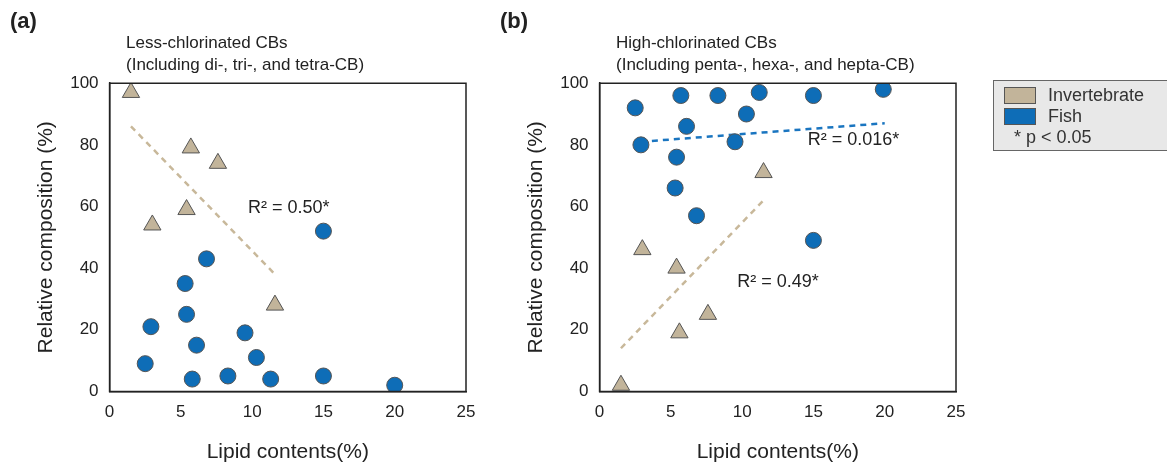 This screenshot has width=1167, height=469. What do you see at coordinates (1053, 137) in the screenshot?
I see `text: * p < 0.05` at bounding box center [1053, 137].